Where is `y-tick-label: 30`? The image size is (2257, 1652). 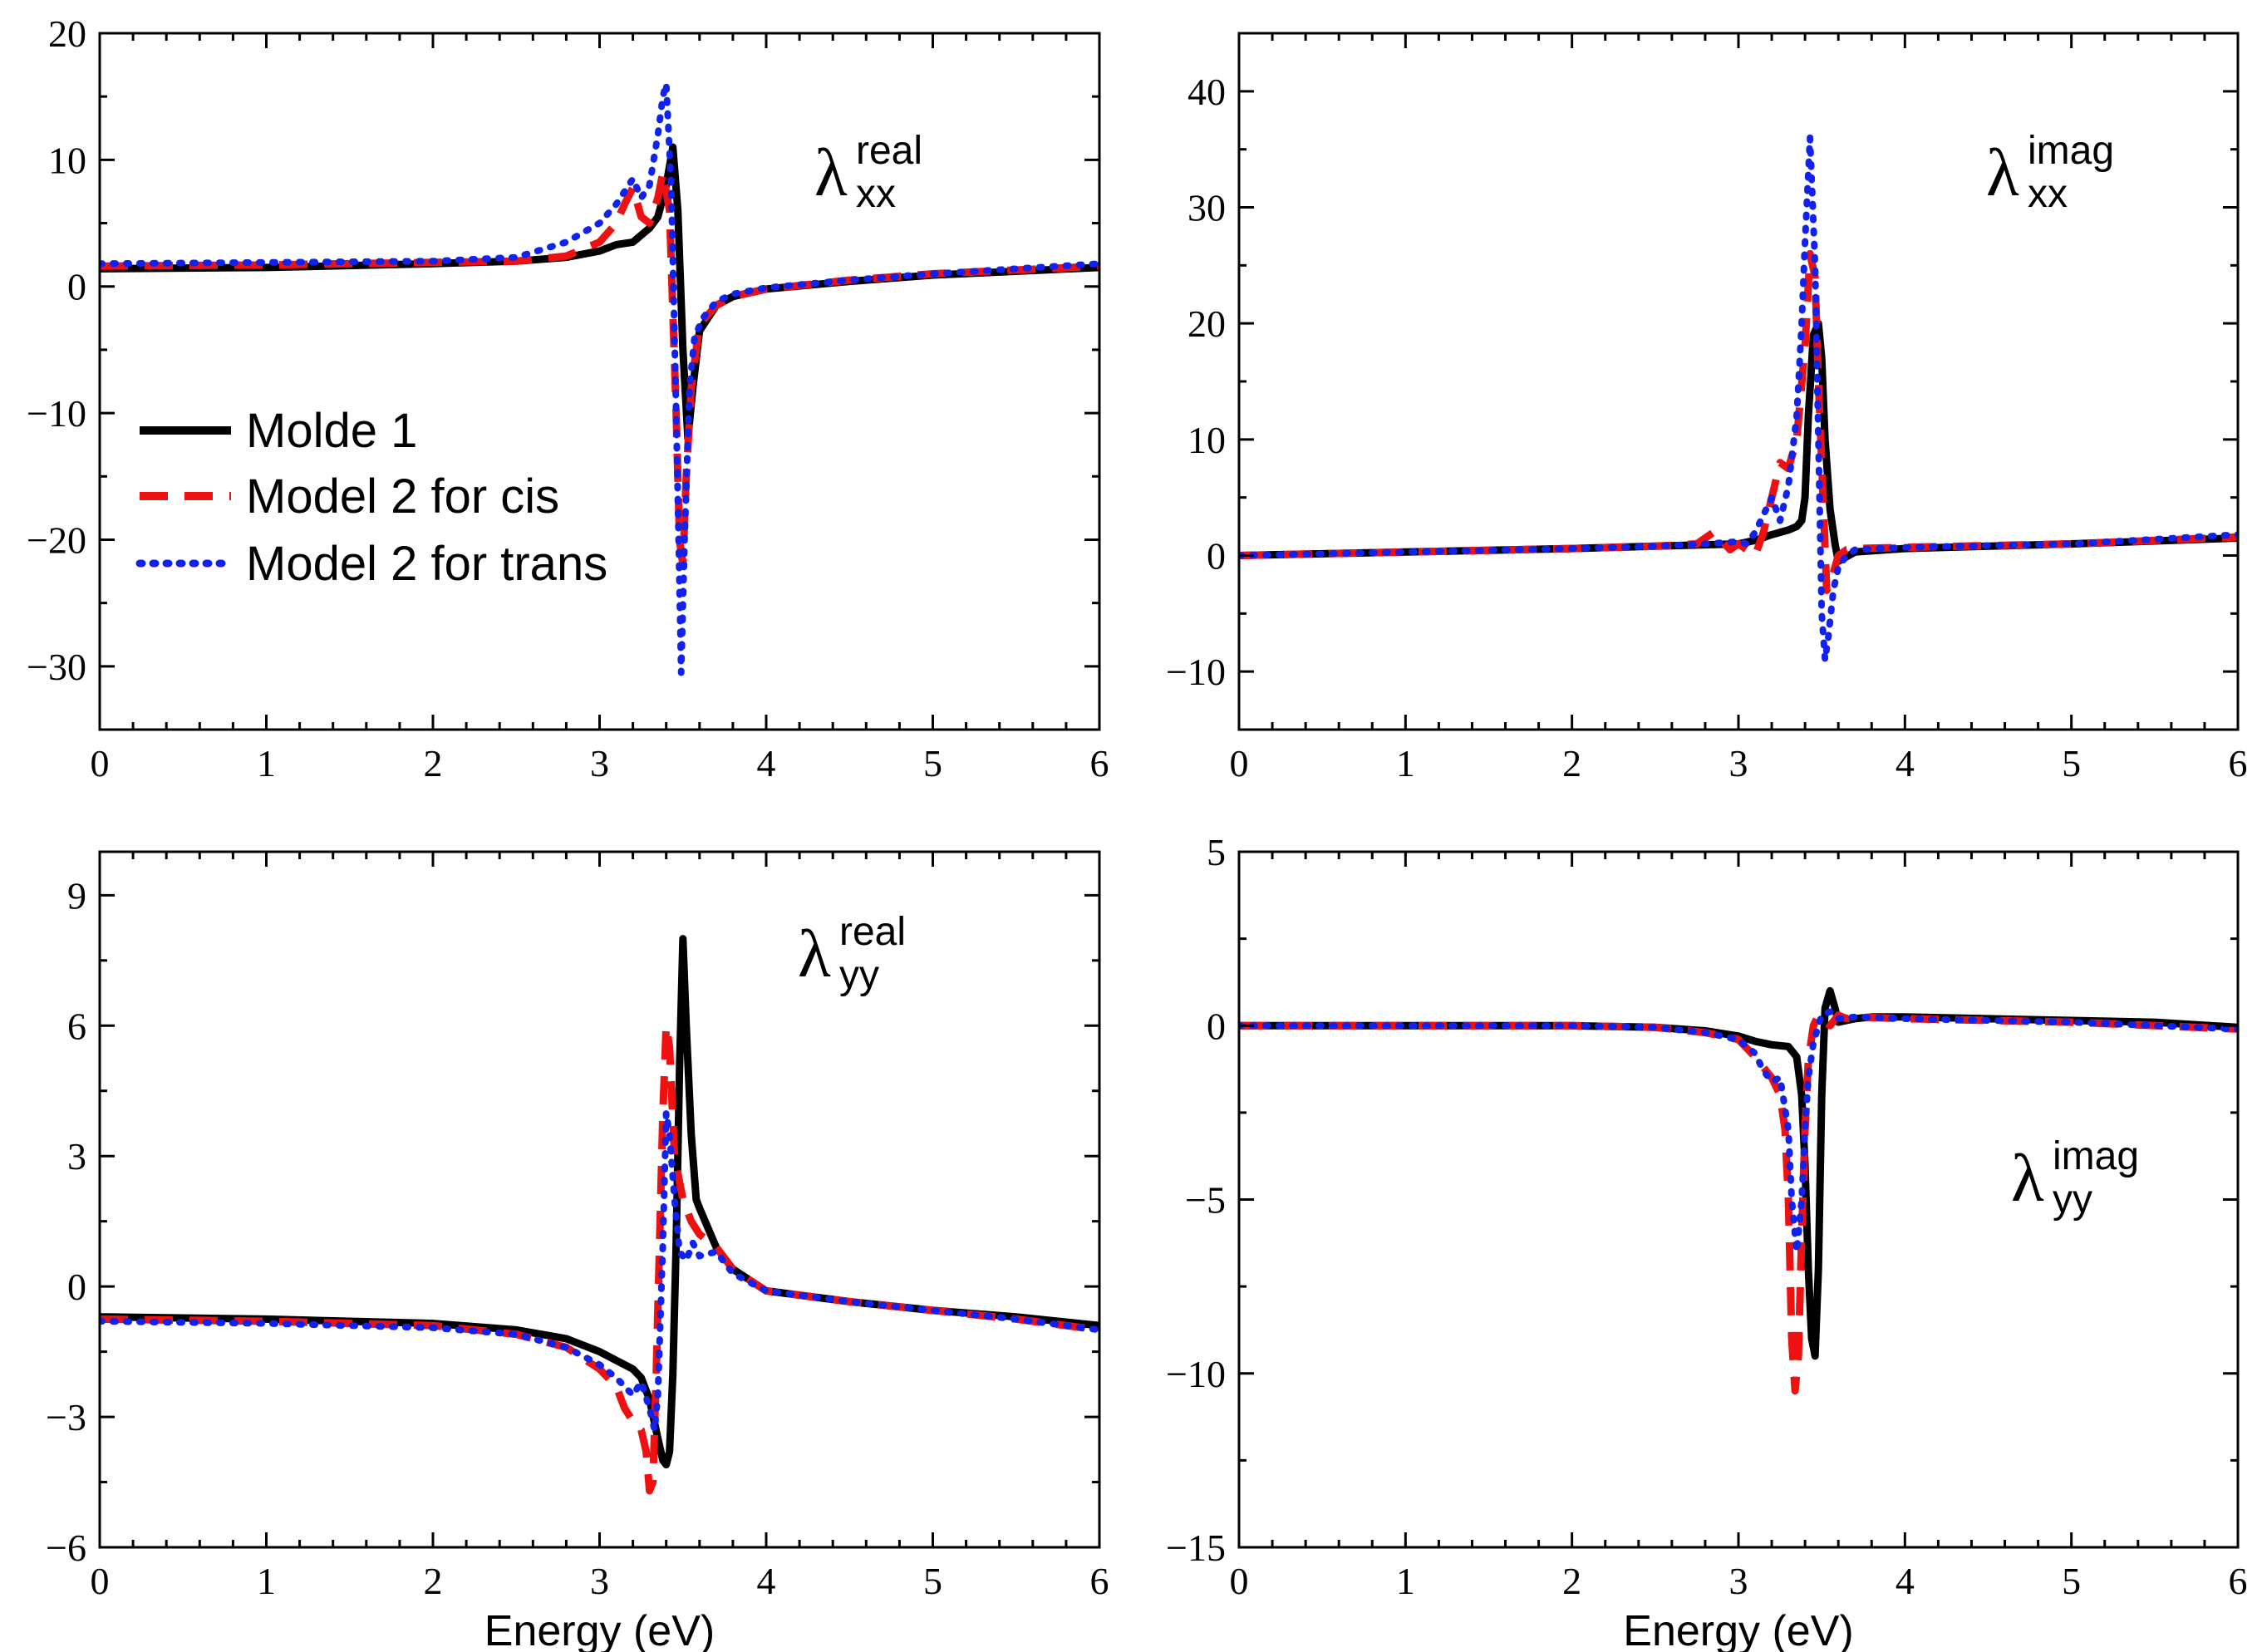
y-tick-label: 30 is located at coordinates (1207, 208).